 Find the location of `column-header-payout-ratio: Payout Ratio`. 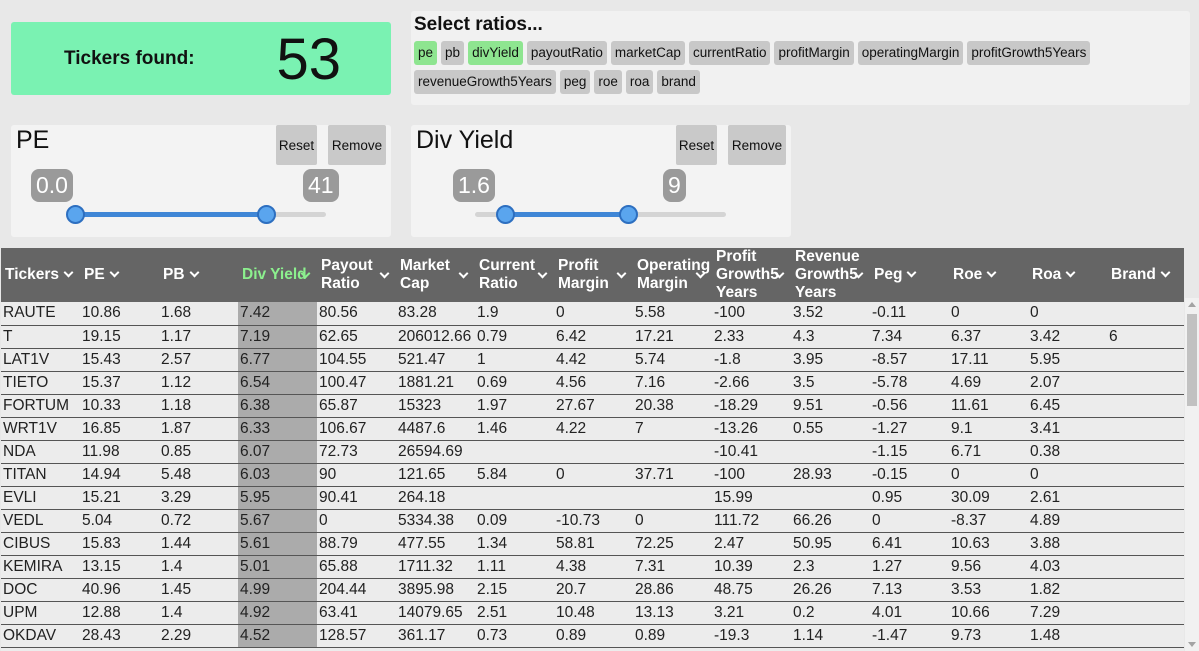

column-header-payout-ratio: Payout Ratio is located at coordinates (356, 275).